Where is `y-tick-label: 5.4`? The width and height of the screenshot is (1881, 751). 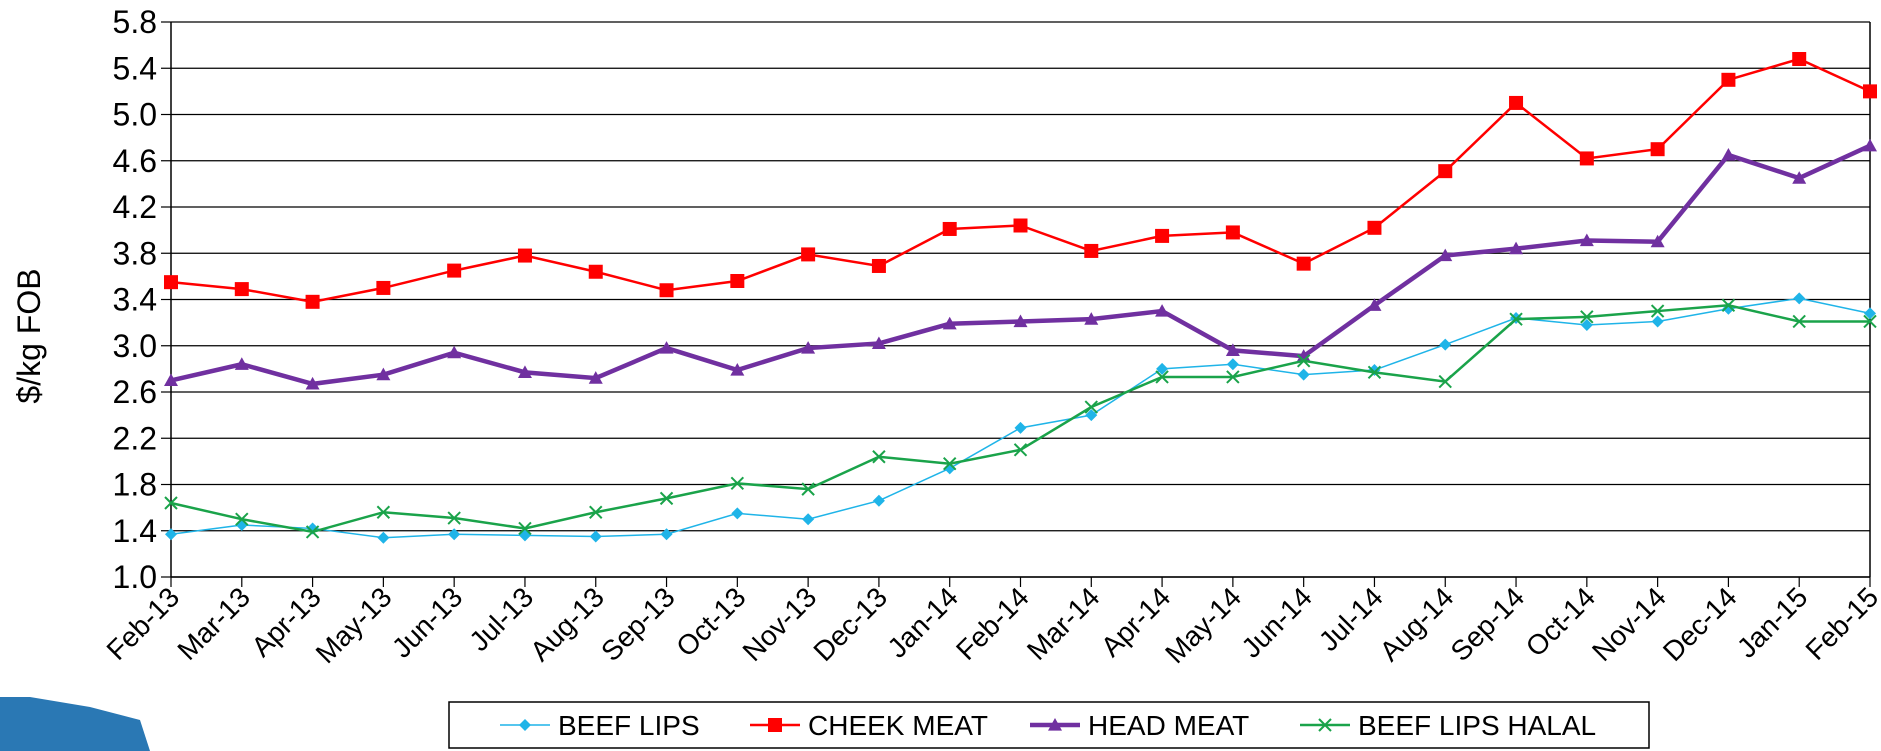
y-tick-label: 5.4 is located at coordinates (135, 68).